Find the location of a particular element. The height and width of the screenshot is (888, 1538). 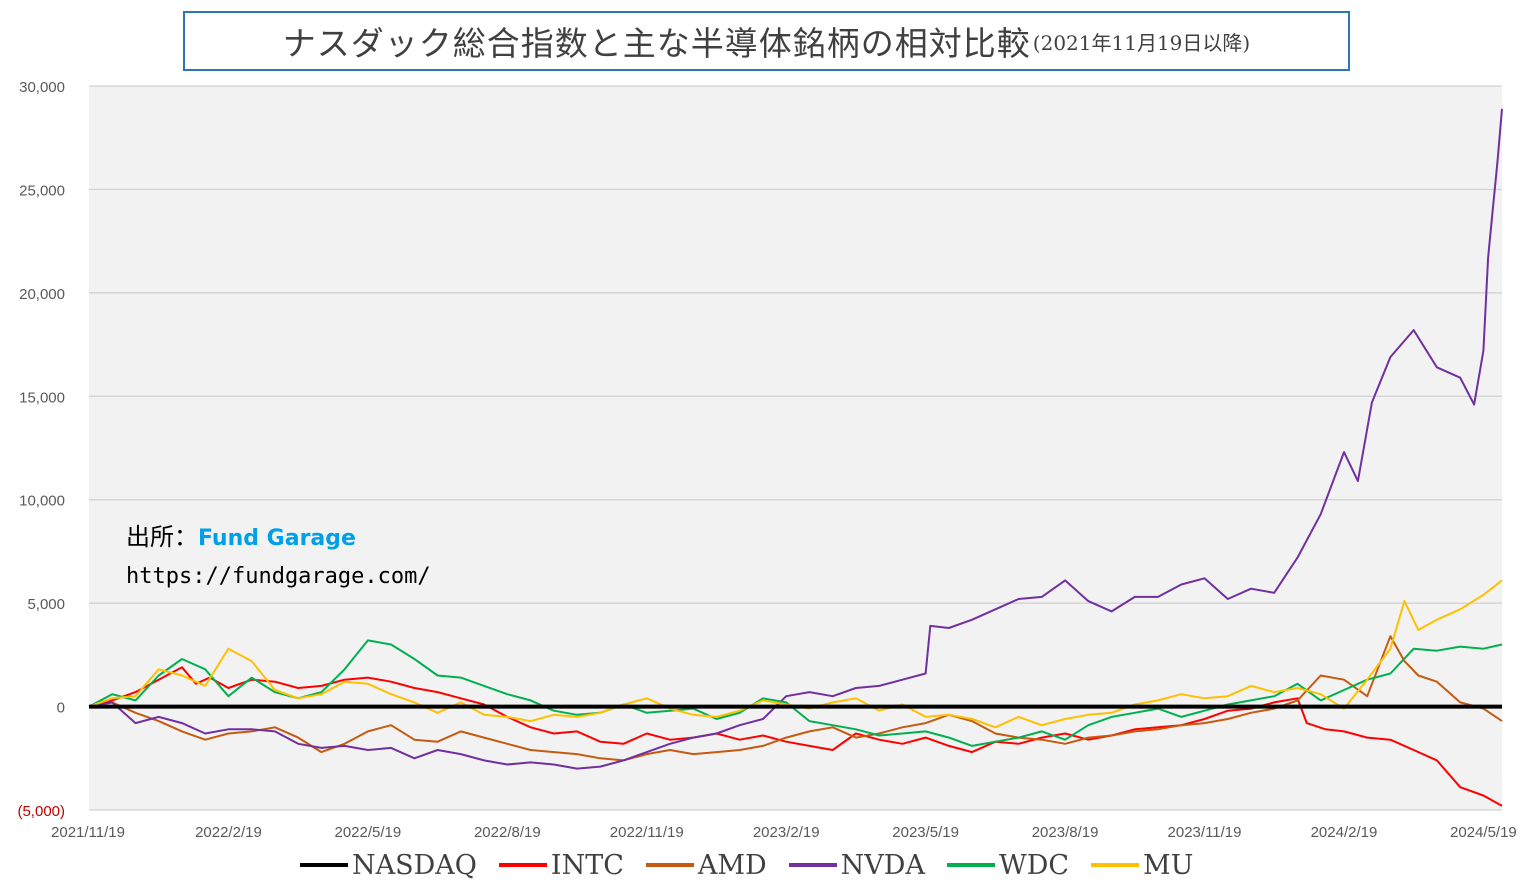

chart-title-box: ナスダック総合指数と主な半導体銘柄の相対比較 (2021年11月19日以降) is located at coordinates (766, 41).